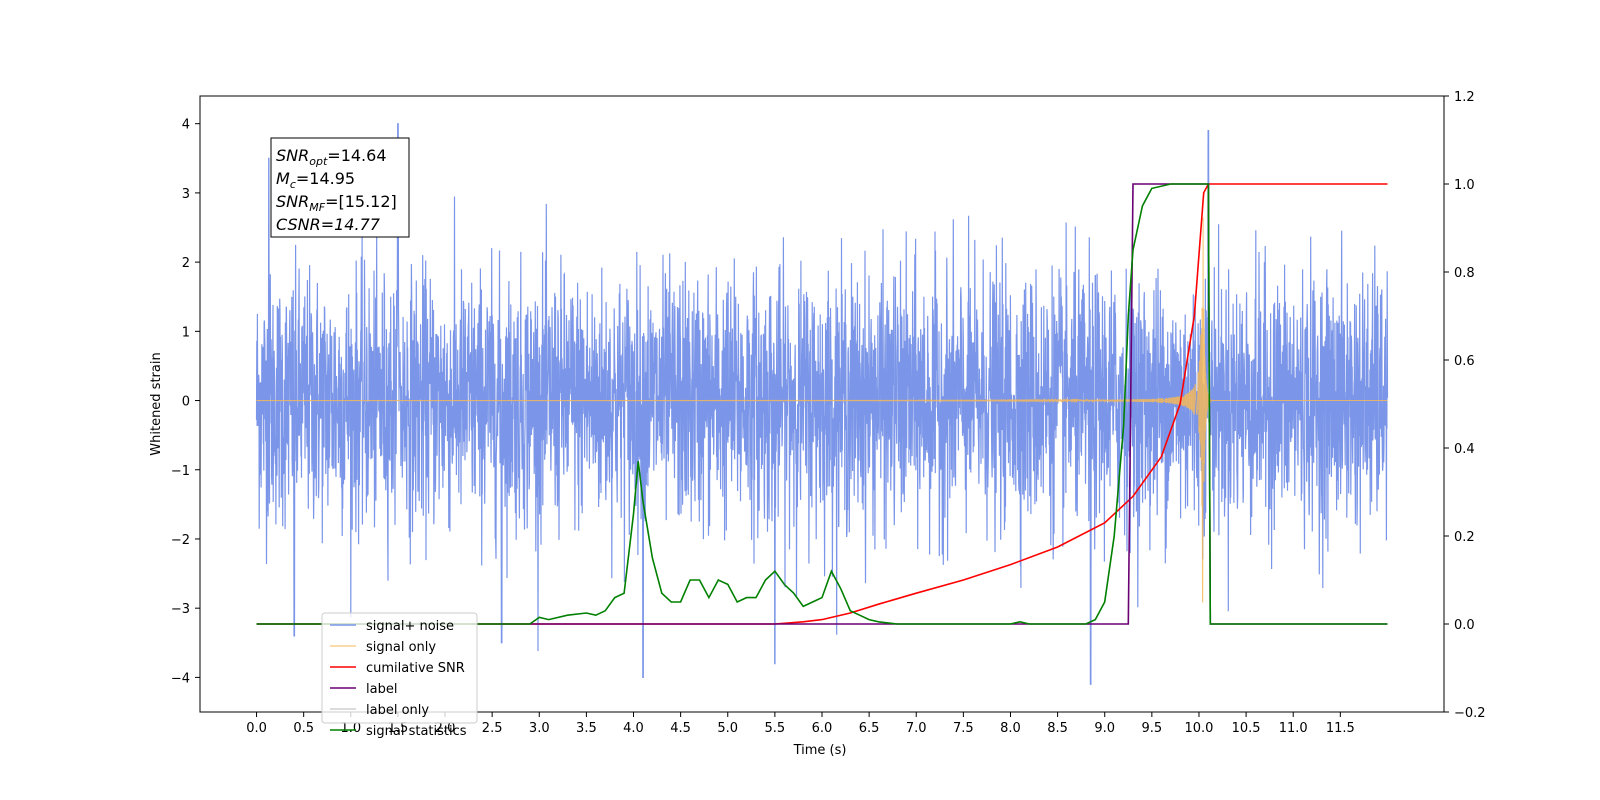 This screenshot has width=1600, height=800. What do you see at coordinates (680, 728) in the screenshot?
I see `x-tick-label: 4.5` at bounding box center [680, 728].